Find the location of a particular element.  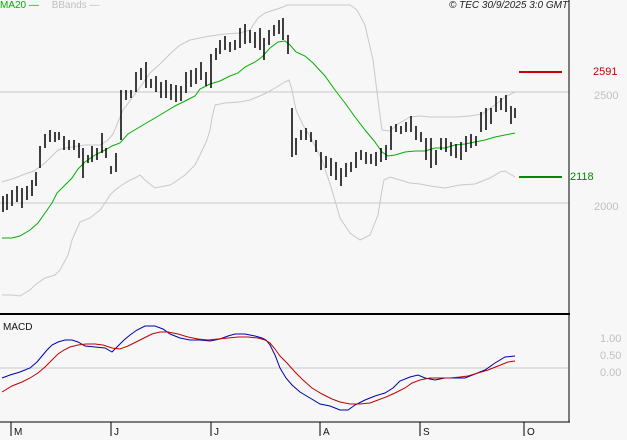

price-label-2000: 2000 is located at coordinates (606, 207).